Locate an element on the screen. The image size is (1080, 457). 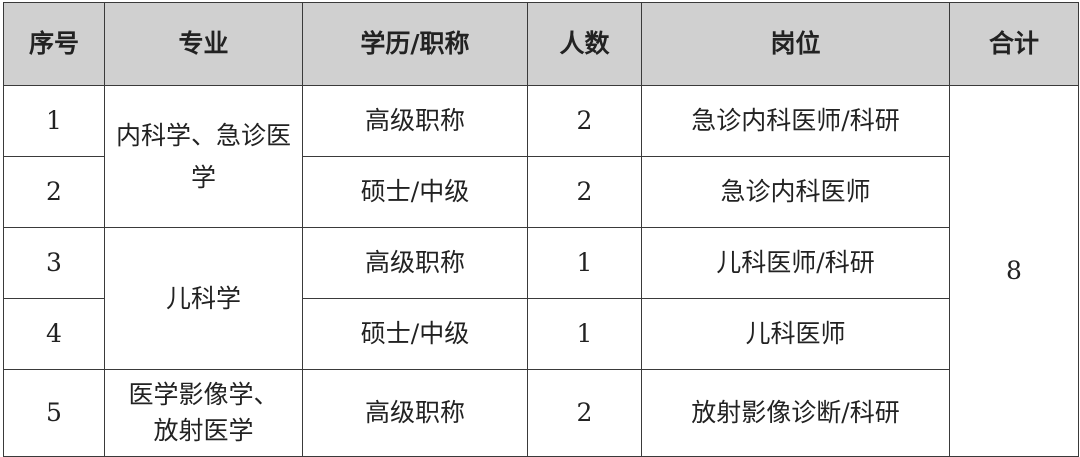
header-major: 专业 is located at coordinates (203, 44).